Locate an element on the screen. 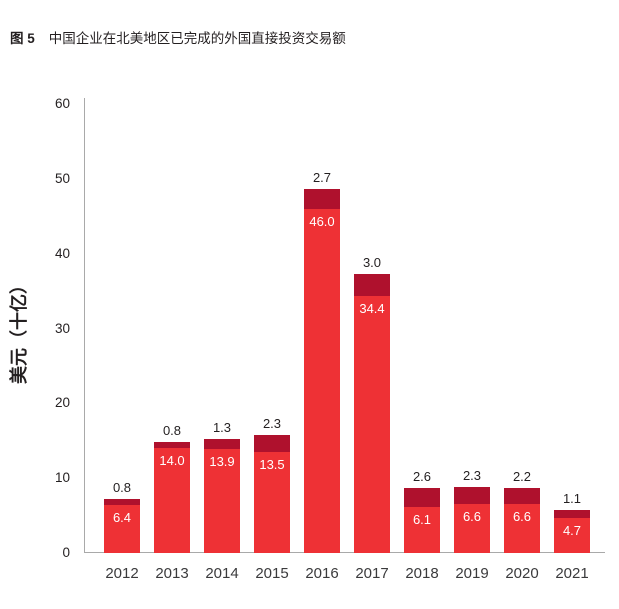 Image resolution: width=619 pixels, height=609 pixels. bar-2021-top-value: 1.1 is located at coordinates (572, 498).